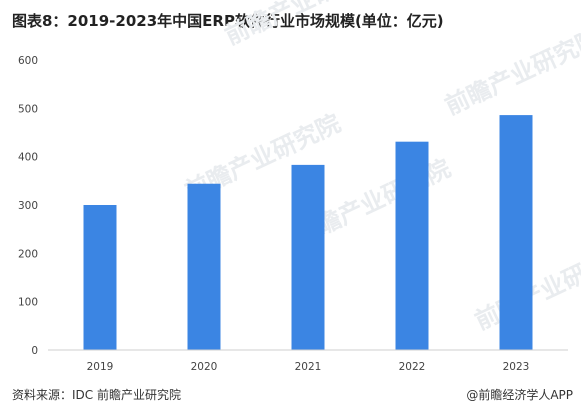 This screenshot has width=581, height=414. I want to click on x-tick-label: 2021, so click(308, 367).